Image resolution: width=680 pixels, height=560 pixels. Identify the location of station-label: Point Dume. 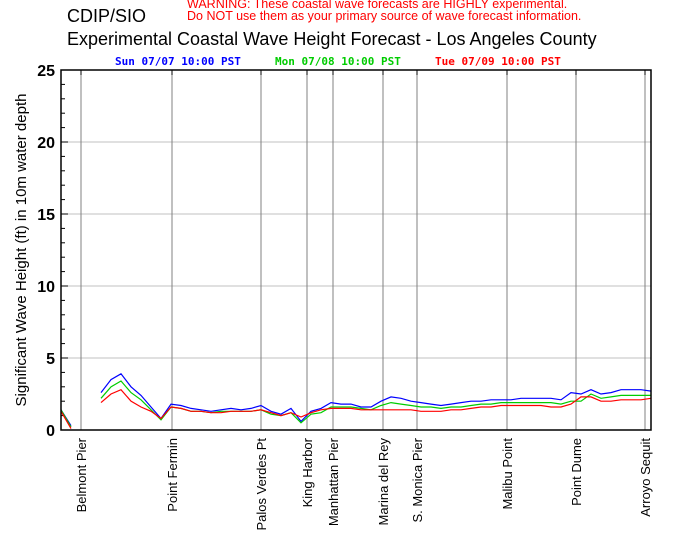
(576, 472).